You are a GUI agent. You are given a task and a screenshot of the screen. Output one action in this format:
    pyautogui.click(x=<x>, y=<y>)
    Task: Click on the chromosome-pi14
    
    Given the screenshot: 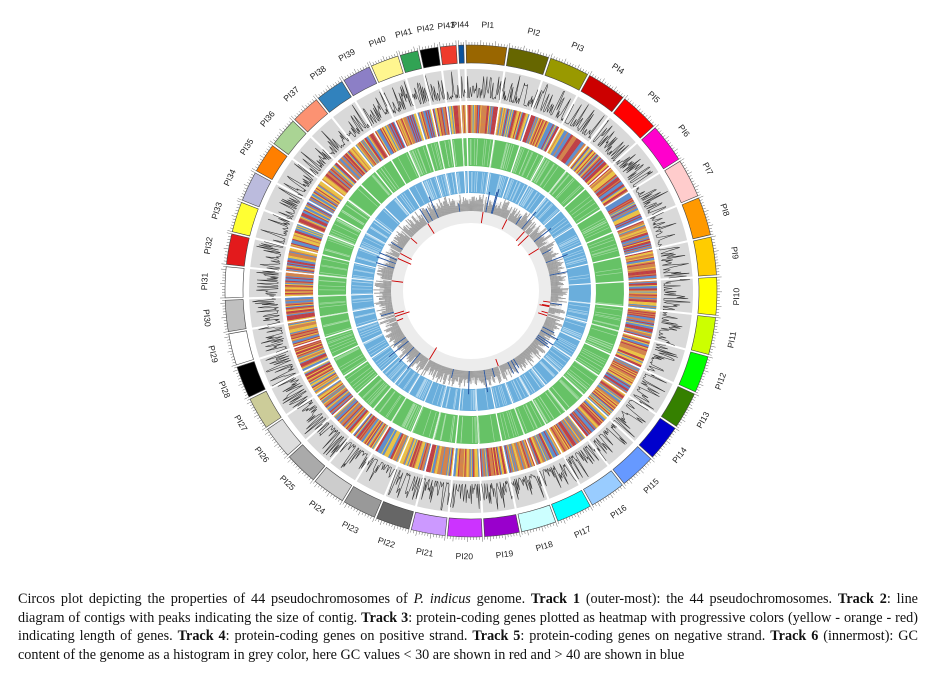 What is the action you would take?
    pyautogui.click(x=657, y=437)
    